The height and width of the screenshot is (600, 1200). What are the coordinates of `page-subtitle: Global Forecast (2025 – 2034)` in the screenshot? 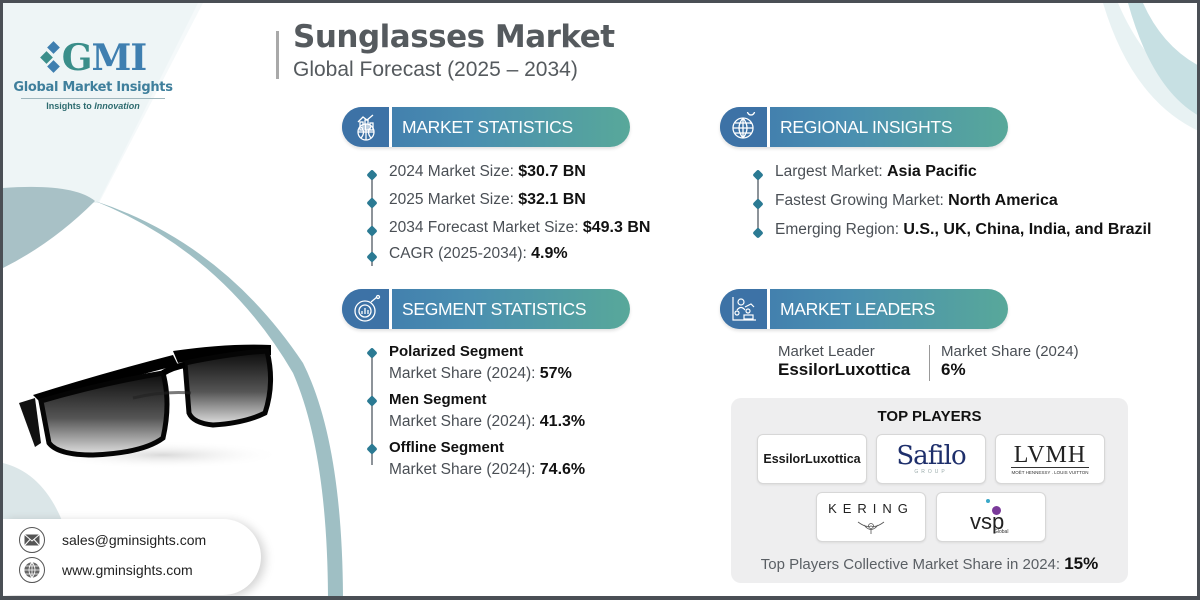 It's located at (435, 69).